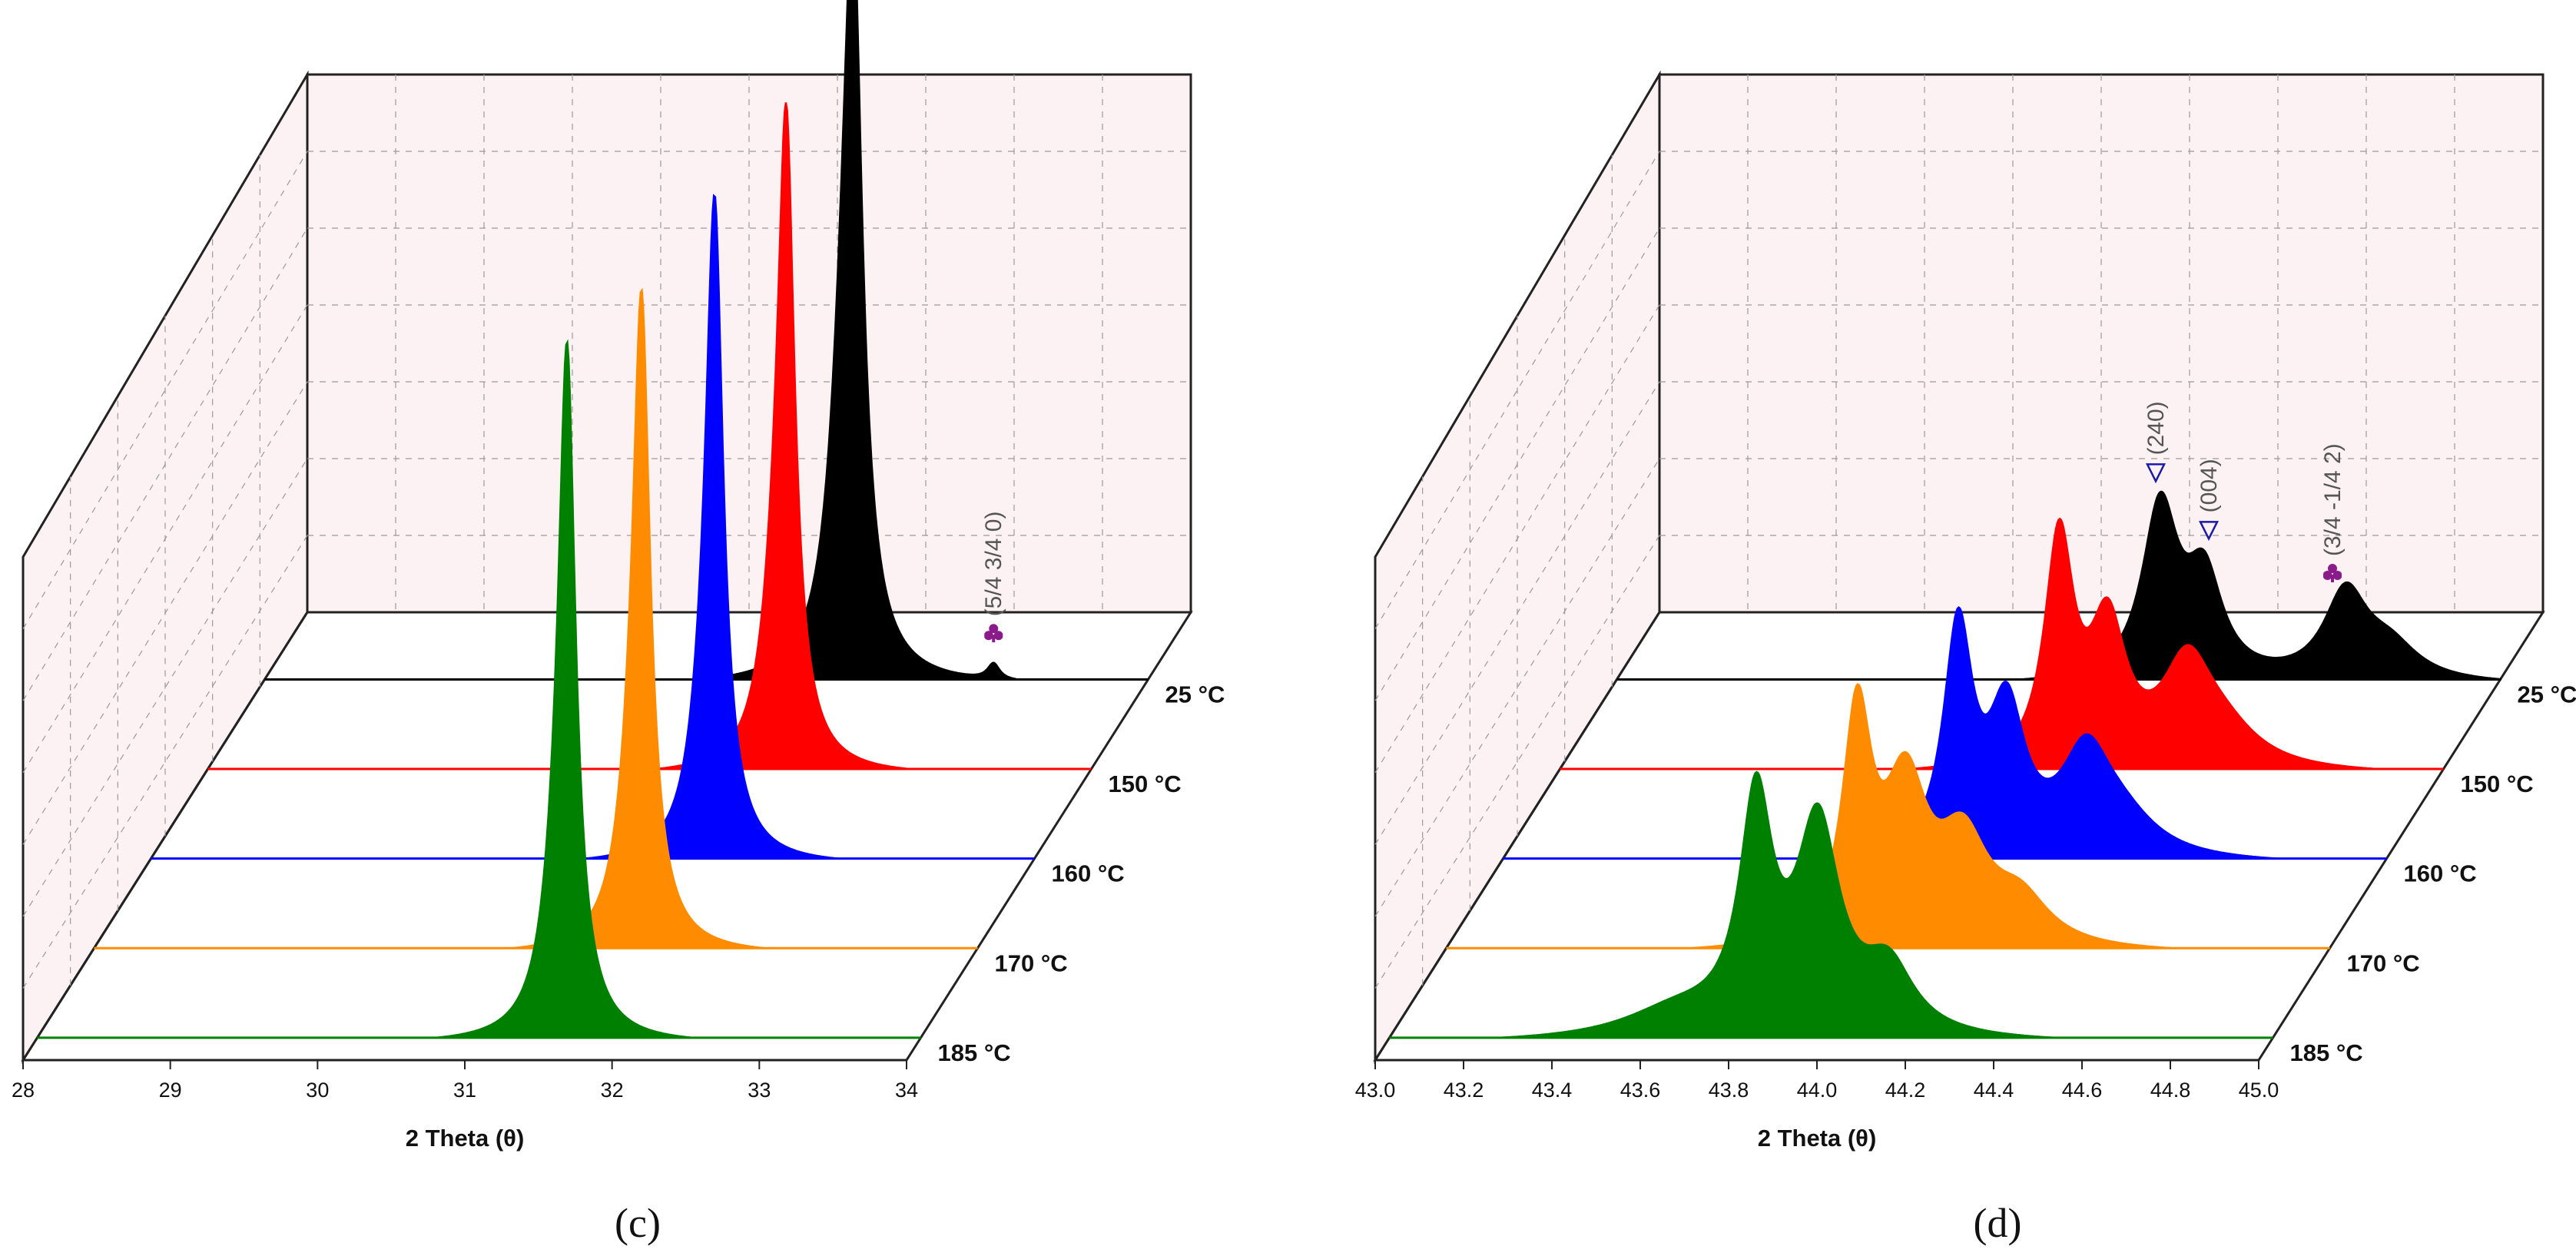  Describe the element at coordinates (759, 1090) in the screenshot. I see `x-tick-label: 33` at that location.